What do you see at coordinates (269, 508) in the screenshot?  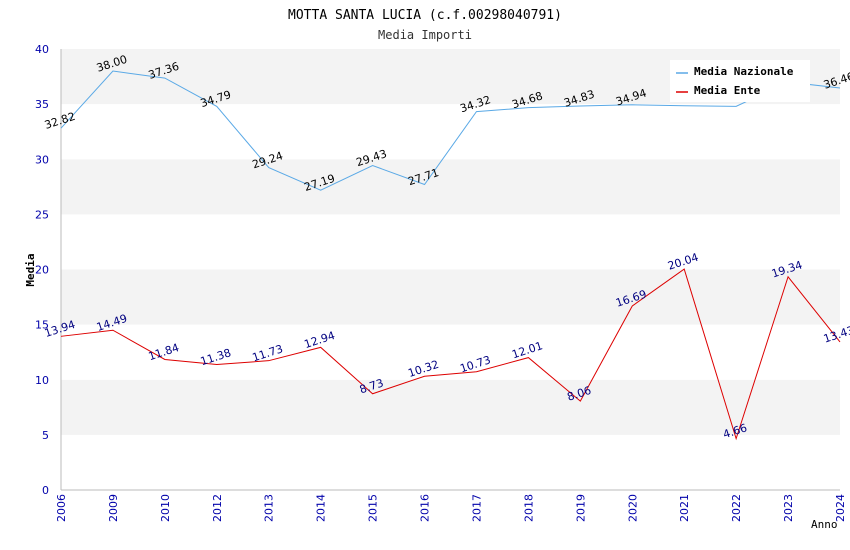 I see `x-tick-label: 2013` at bounding box center [269, 508].